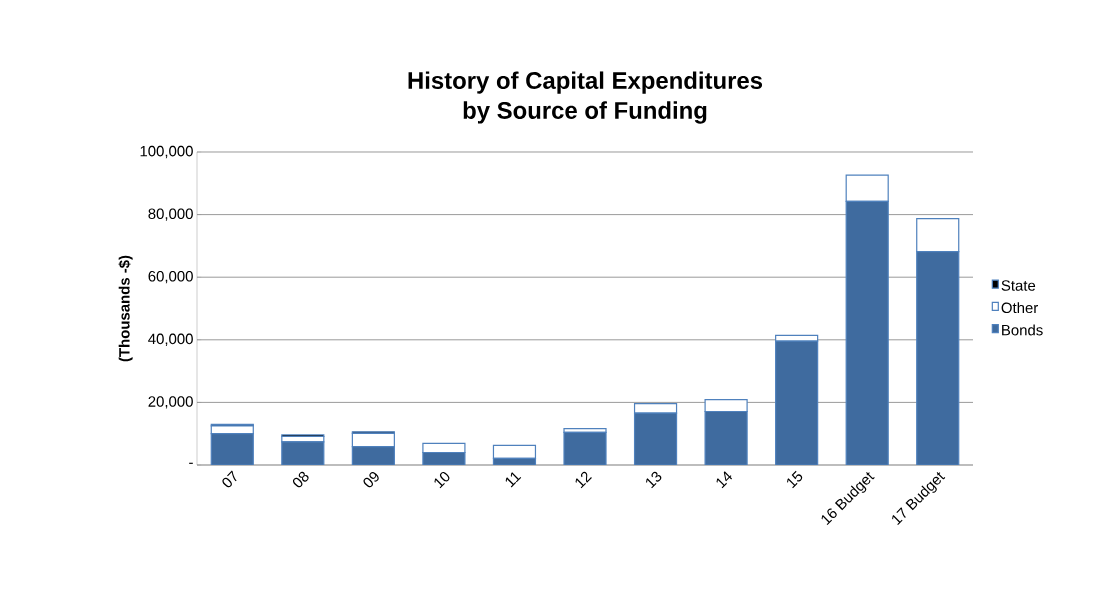  Describe the element at coordinates (583, 480) in the screenshot. I see `x-tick-label: 12` at that location.